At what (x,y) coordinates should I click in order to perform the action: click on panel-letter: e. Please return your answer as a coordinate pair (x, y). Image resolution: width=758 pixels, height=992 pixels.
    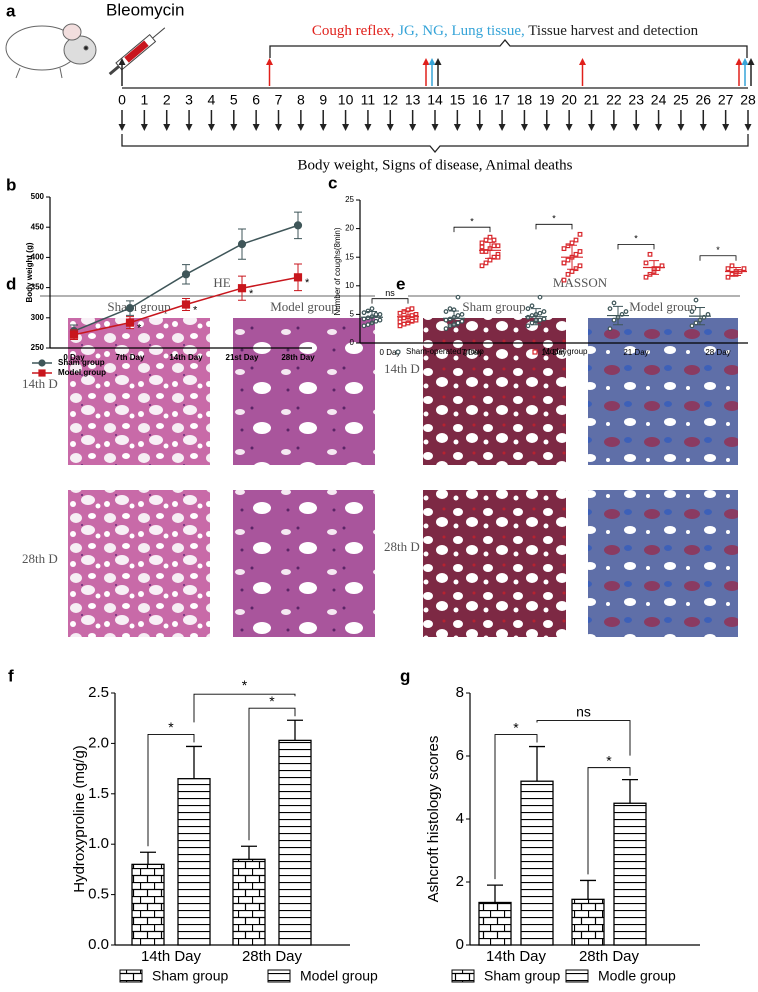
    Looking at the image, I should click on (400, 283).